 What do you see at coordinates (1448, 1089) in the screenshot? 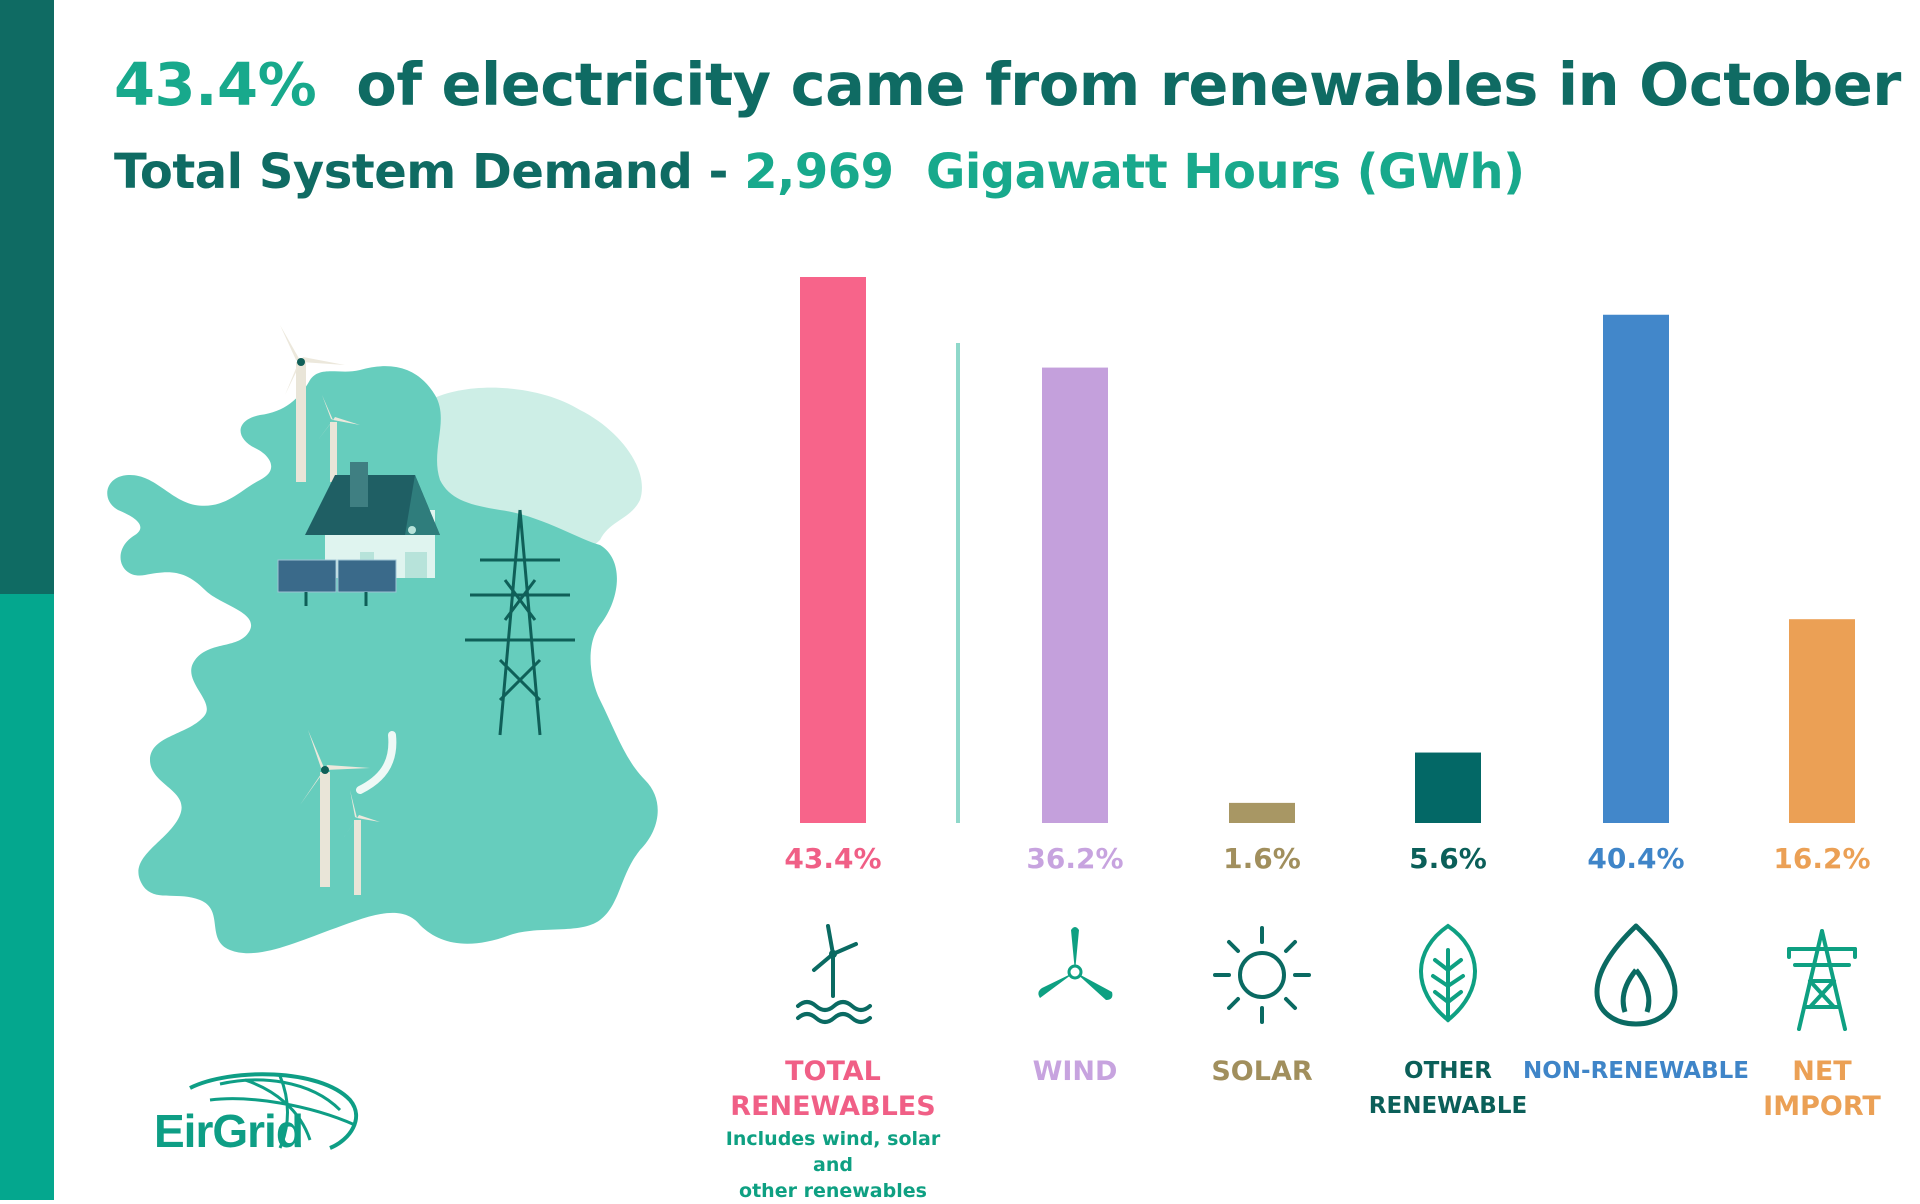
I see `category-label-other-renewable: OTHER RENEWABLE` at bounding box center [1448, 1089].